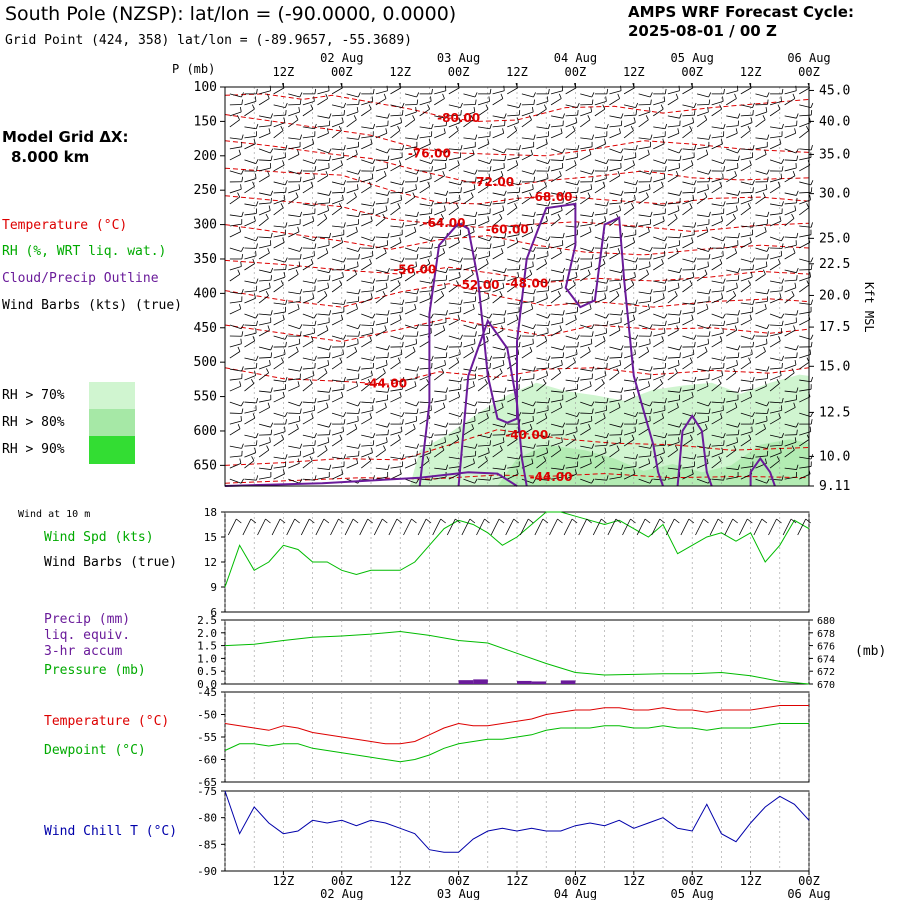 The width and height of the screenshot is (900, 900). What do you see at coordinates (371, 479) in the screenshot?
I see `cloud-base-line` at bounding box center [371, 479].